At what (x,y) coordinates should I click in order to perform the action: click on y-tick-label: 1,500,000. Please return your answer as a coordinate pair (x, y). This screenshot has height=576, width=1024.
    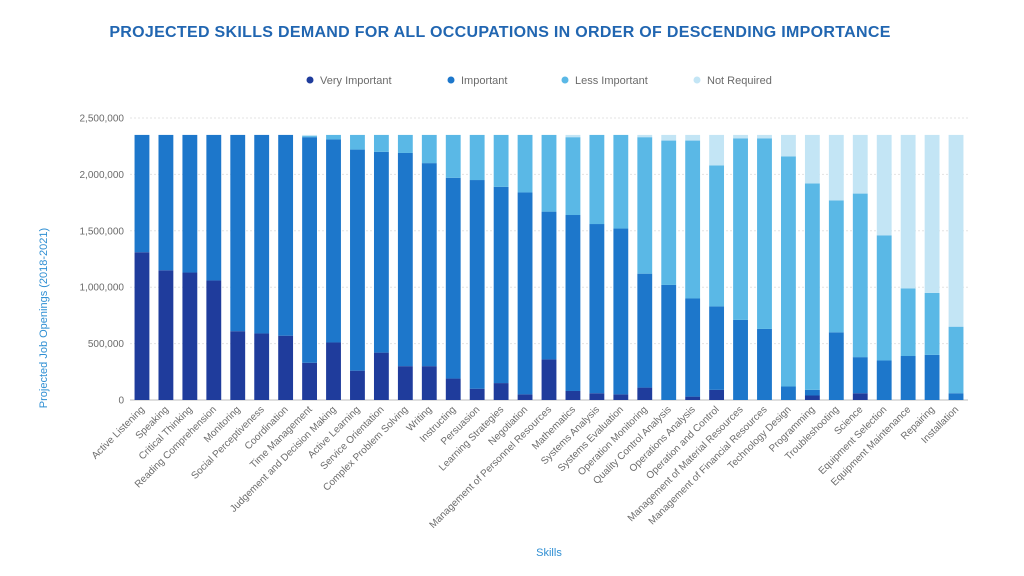
    Looking at the image, I should click on (102, 231).